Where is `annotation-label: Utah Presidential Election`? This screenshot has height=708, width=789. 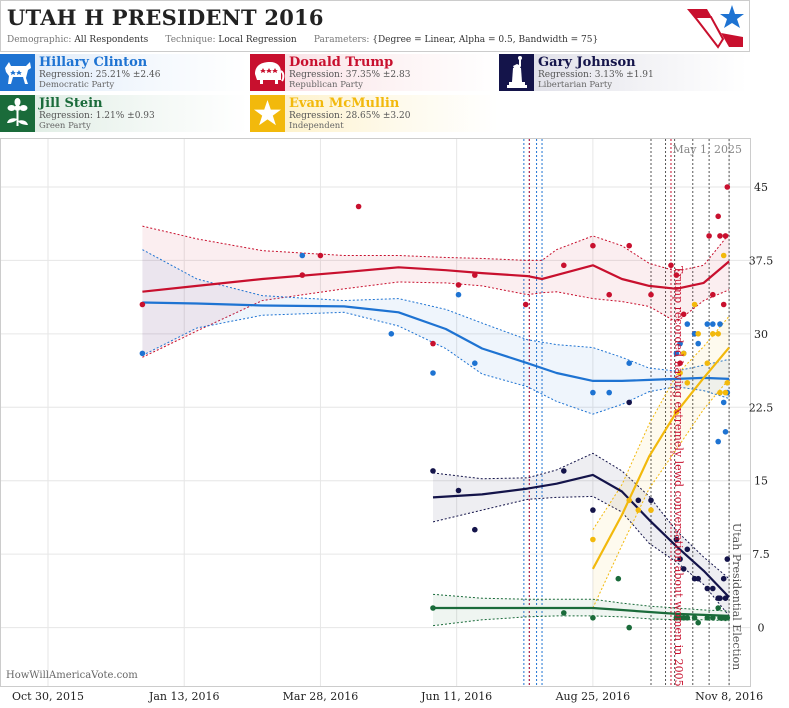 annotation-label: Utah Presidential Election is located at coordinates (736, 596).